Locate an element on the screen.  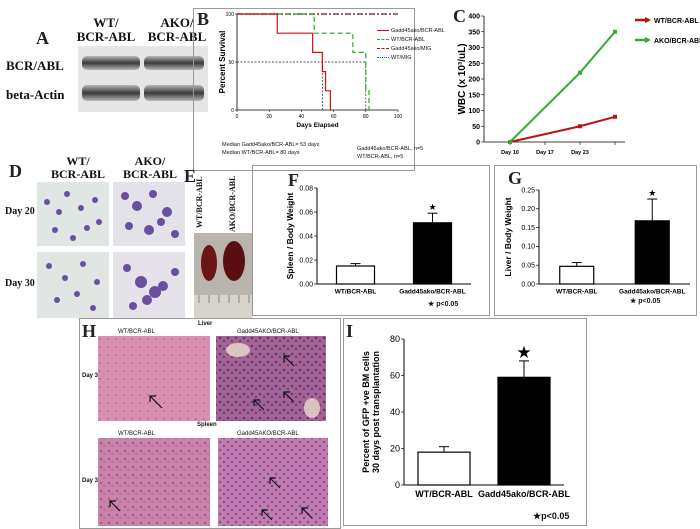
y-tick-label: 0.10 is located at coordinates (528, 247).